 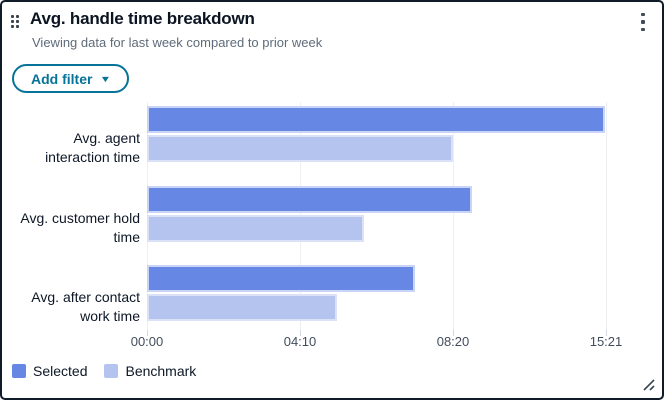 What do you see at coordinates (62, 78) in the screenshot?
I see `add-filter-label: Add filter` at bounding box center [62, 78].